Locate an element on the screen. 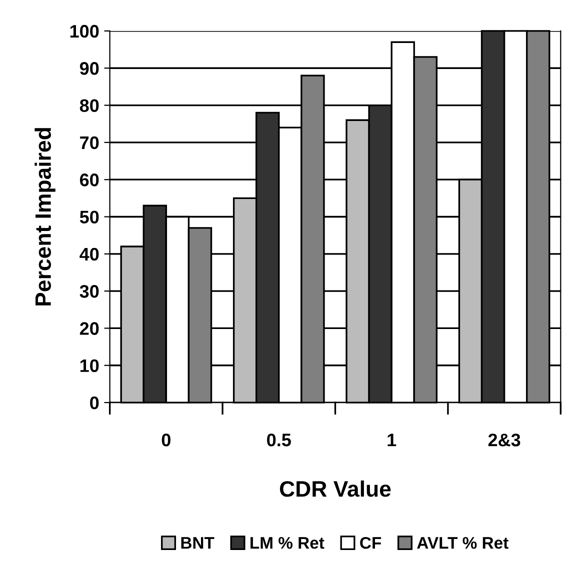 This screenshot has width=578, height=563. y-tick-label: 100 is located at coordinates (84, 31).